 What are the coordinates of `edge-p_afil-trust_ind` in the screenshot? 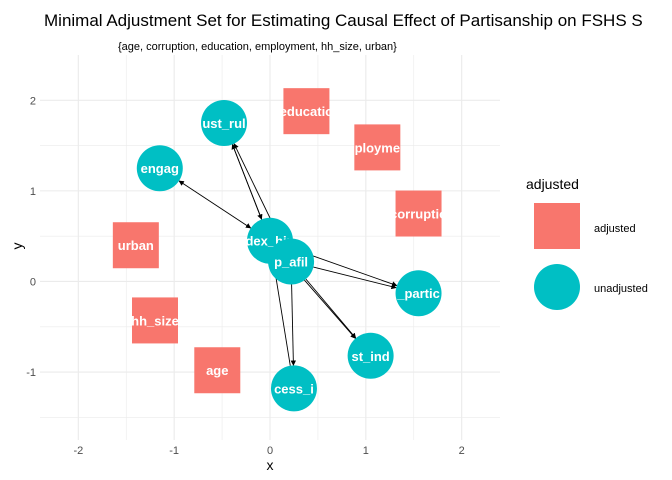 It's located at (331, 308).